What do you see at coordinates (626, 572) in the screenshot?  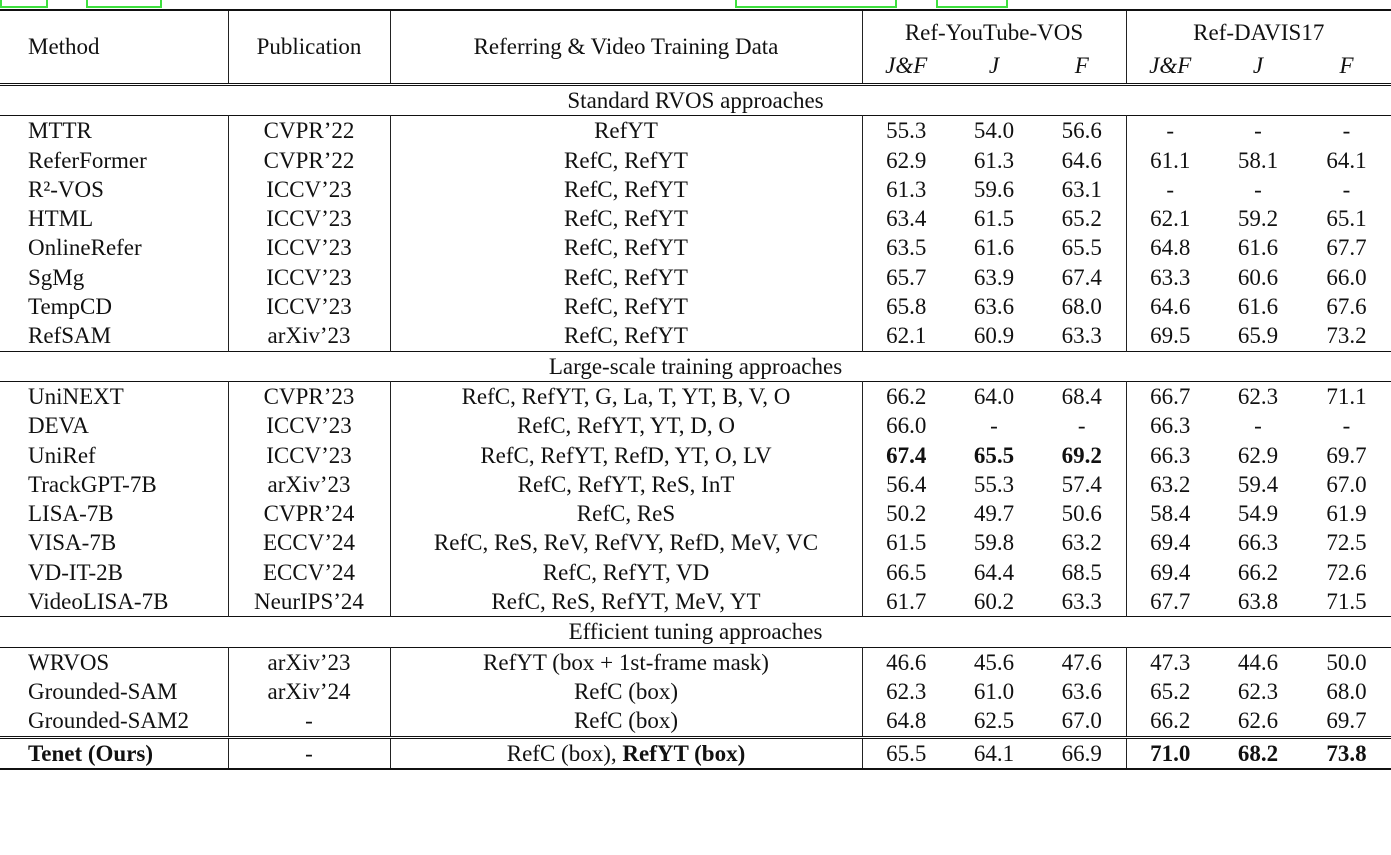 I see `training-data-cell: RefC, RefYT, VD` at bounding box center [626, 572].